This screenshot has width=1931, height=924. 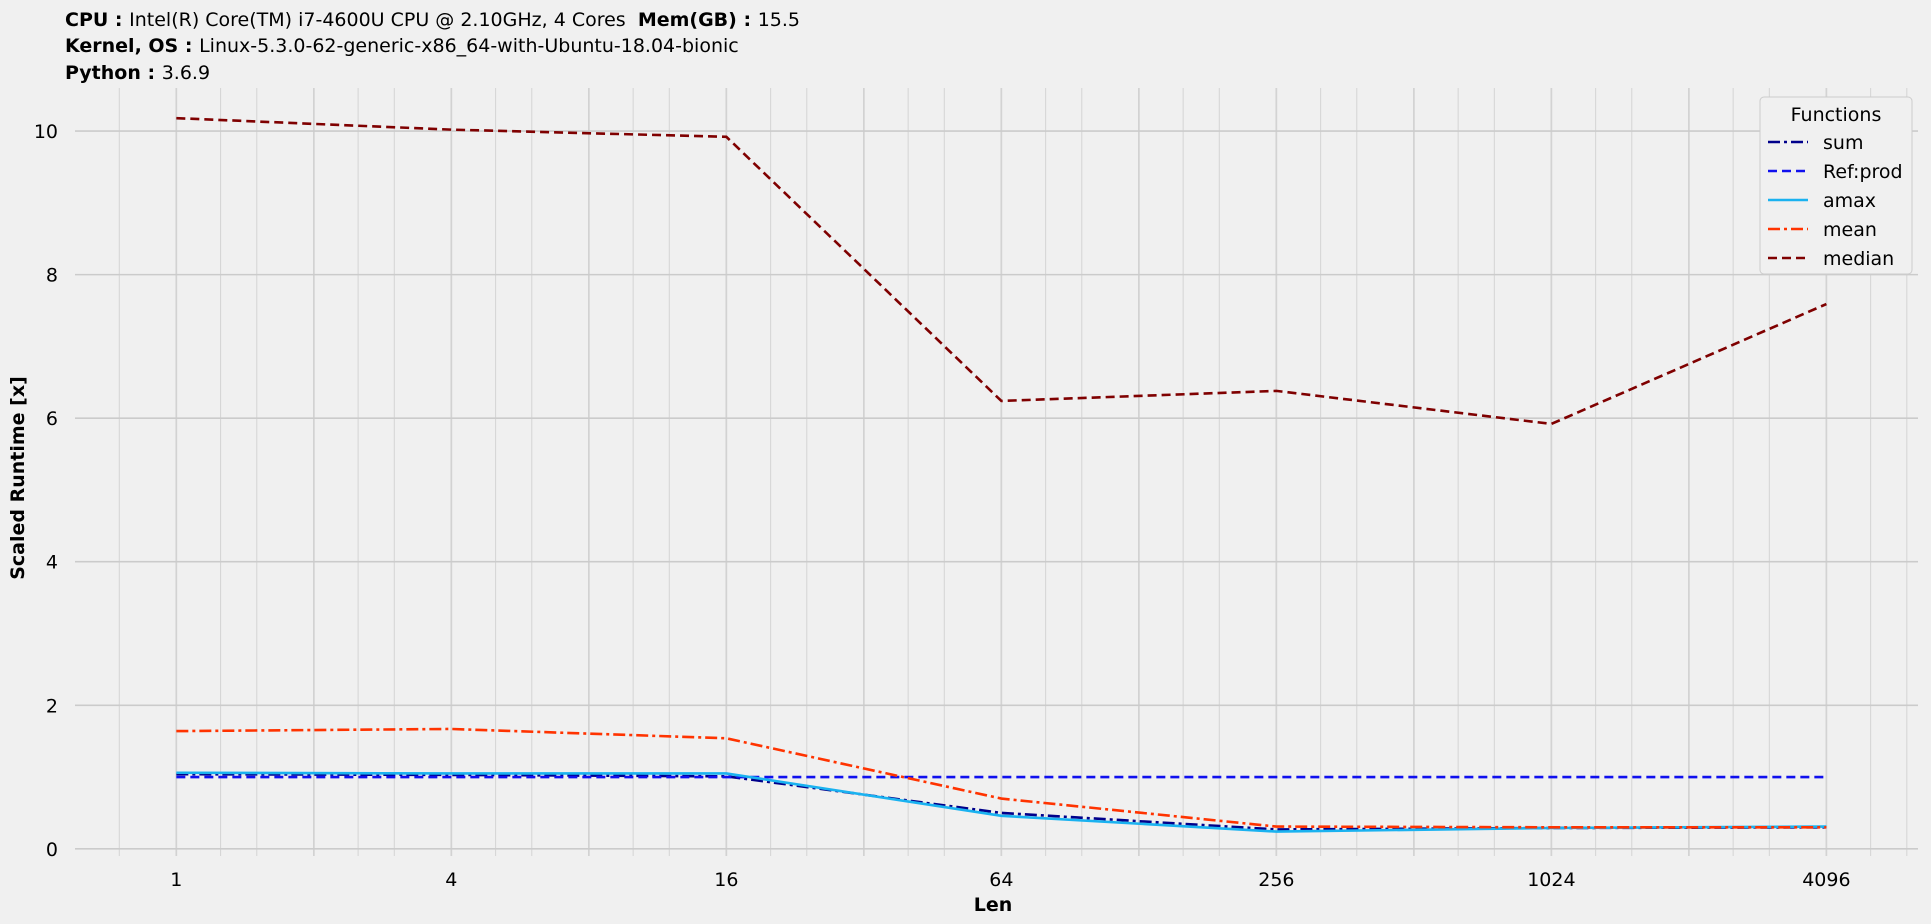 What do you see at coordinates (1863, 172) in the screenshot?
I see `legend-entry: Ref:prod` at bounding box center [1863, 172].